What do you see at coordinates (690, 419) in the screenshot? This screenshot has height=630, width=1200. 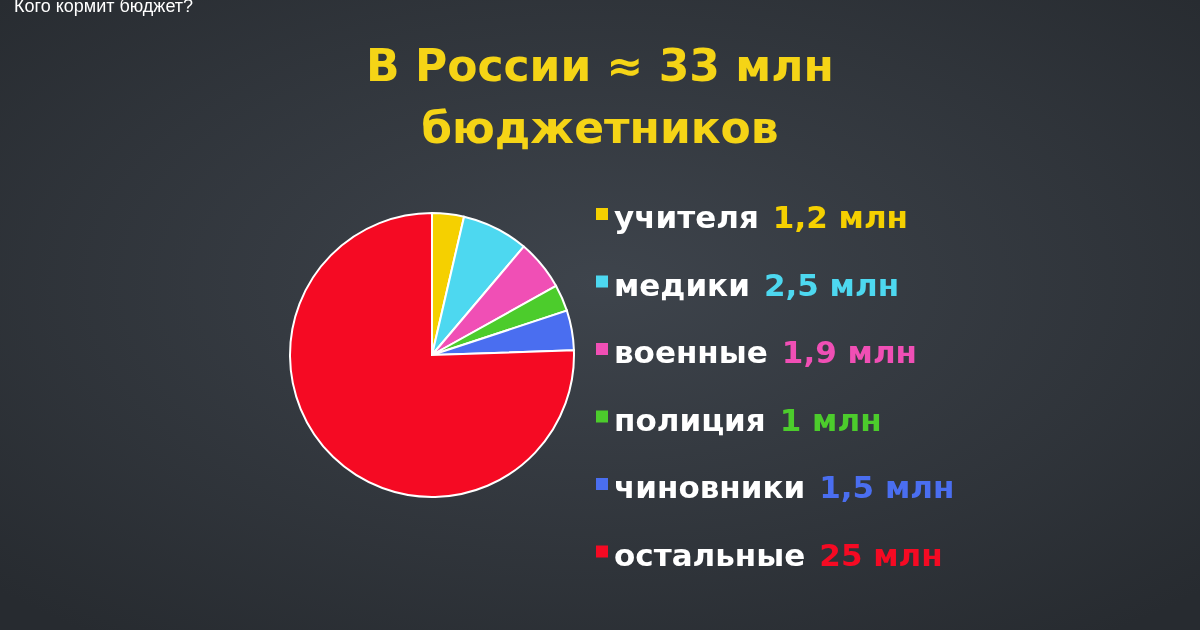 I see `legend-label: полиция` at bounding box center [690, 419].